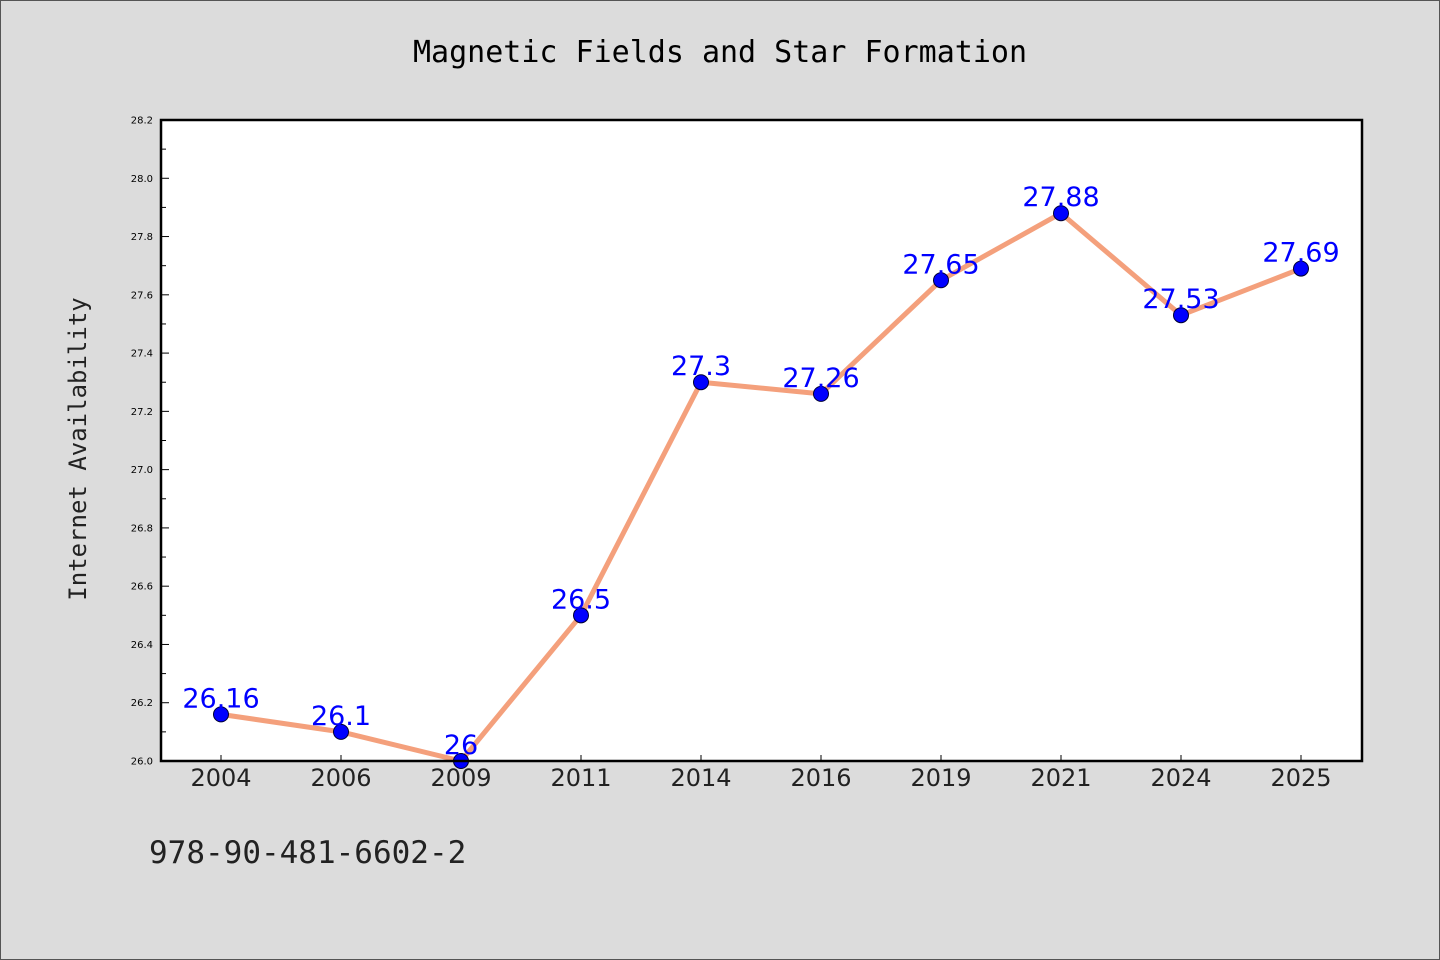 The height and width of the screenshot is (960, 1440). Describe the element at coordinates (142, 528) in the screenshot. I see `y-tick-label: 26.8` at that location.